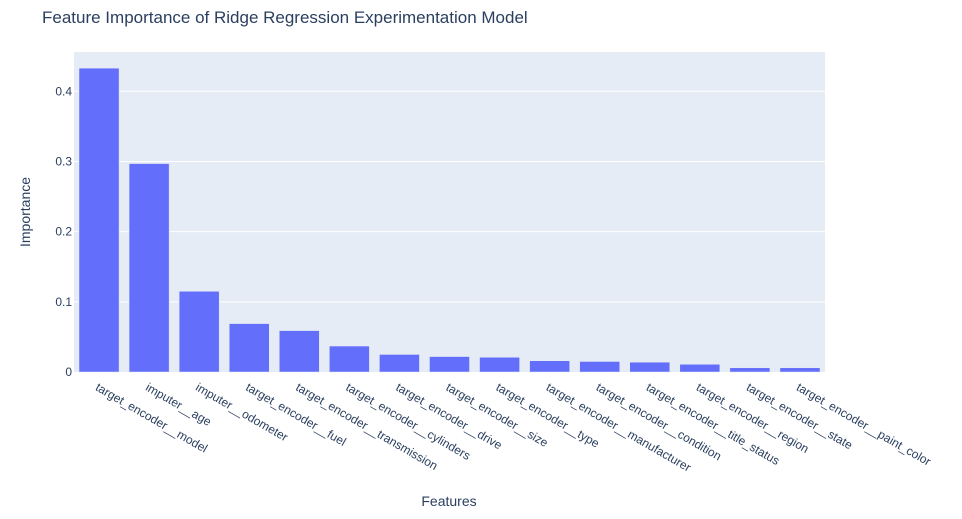 The width and height of the screenshot is (962, 519). Describe the element at coordinates (63, 91) in the screenshot. I see `y-tick-label: 0.4` at that location.